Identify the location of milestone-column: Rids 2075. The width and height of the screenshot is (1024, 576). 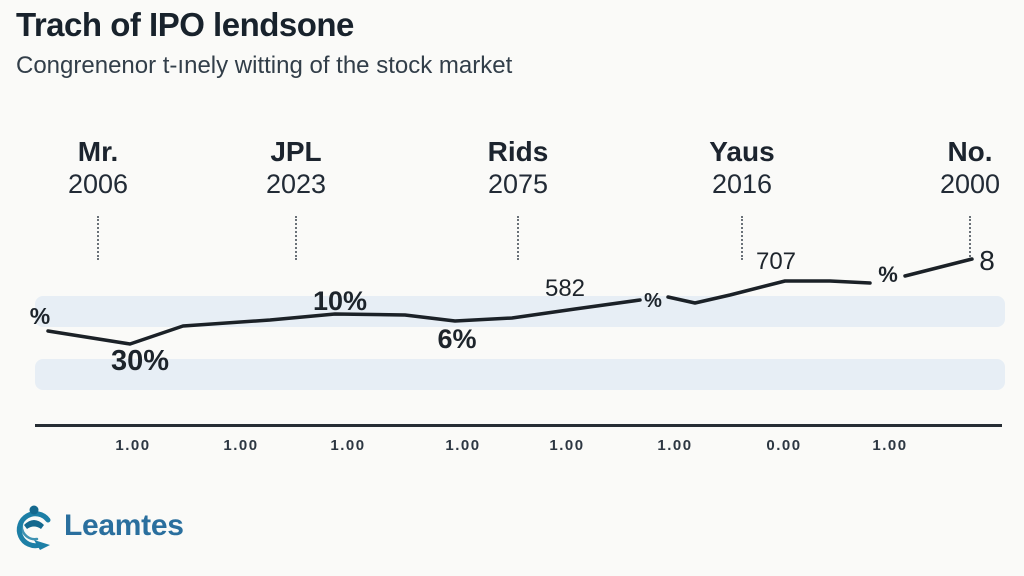
(518, 198).